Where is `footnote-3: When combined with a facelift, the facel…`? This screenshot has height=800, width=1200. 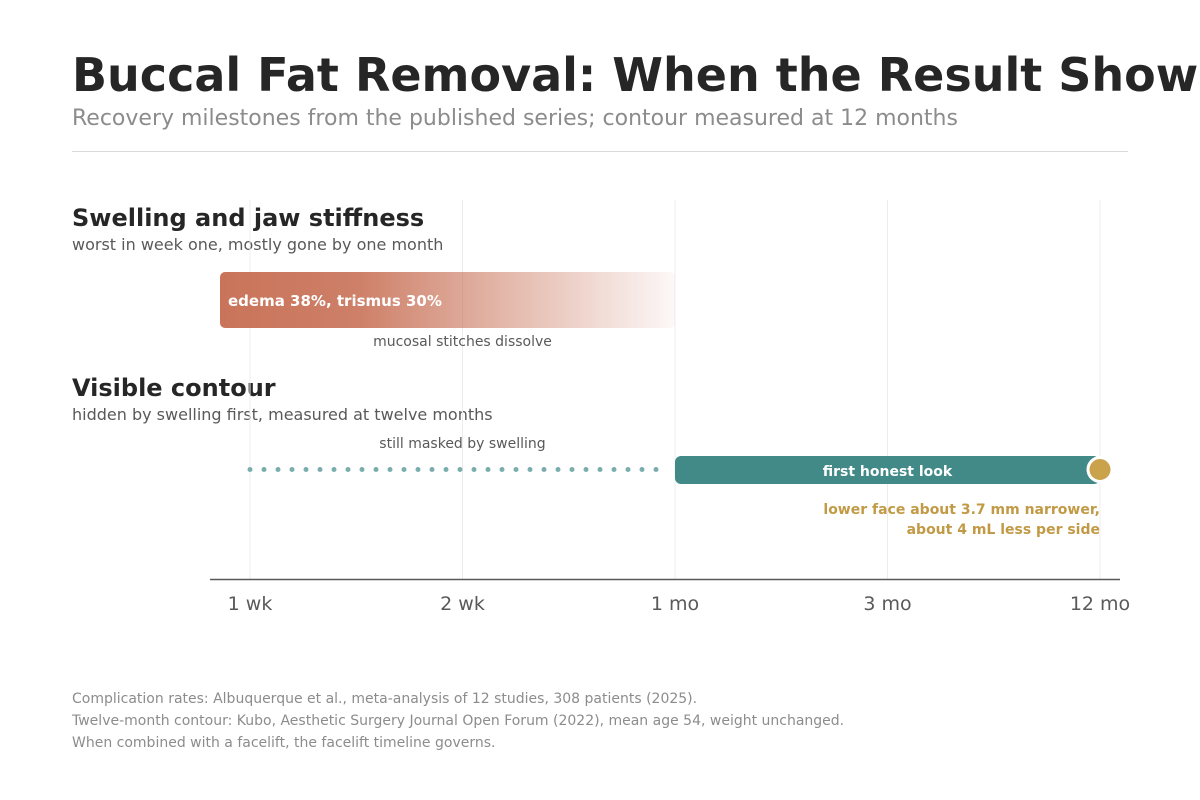 footnote-3: When combined with a facelift, the facel… is located at coordinates (284, 743).